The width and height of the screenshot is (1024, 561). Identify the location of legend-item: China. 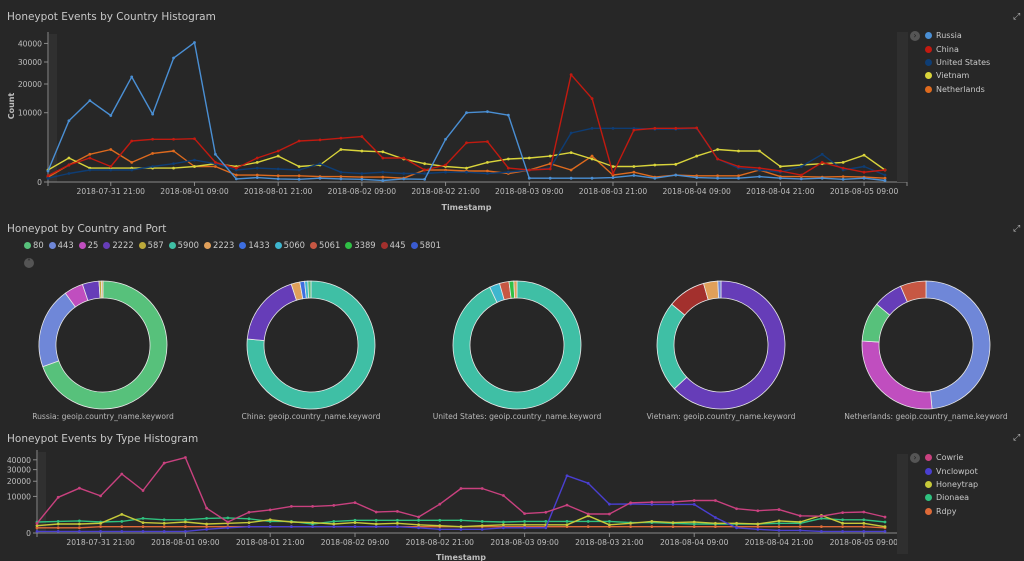
(957, 48).